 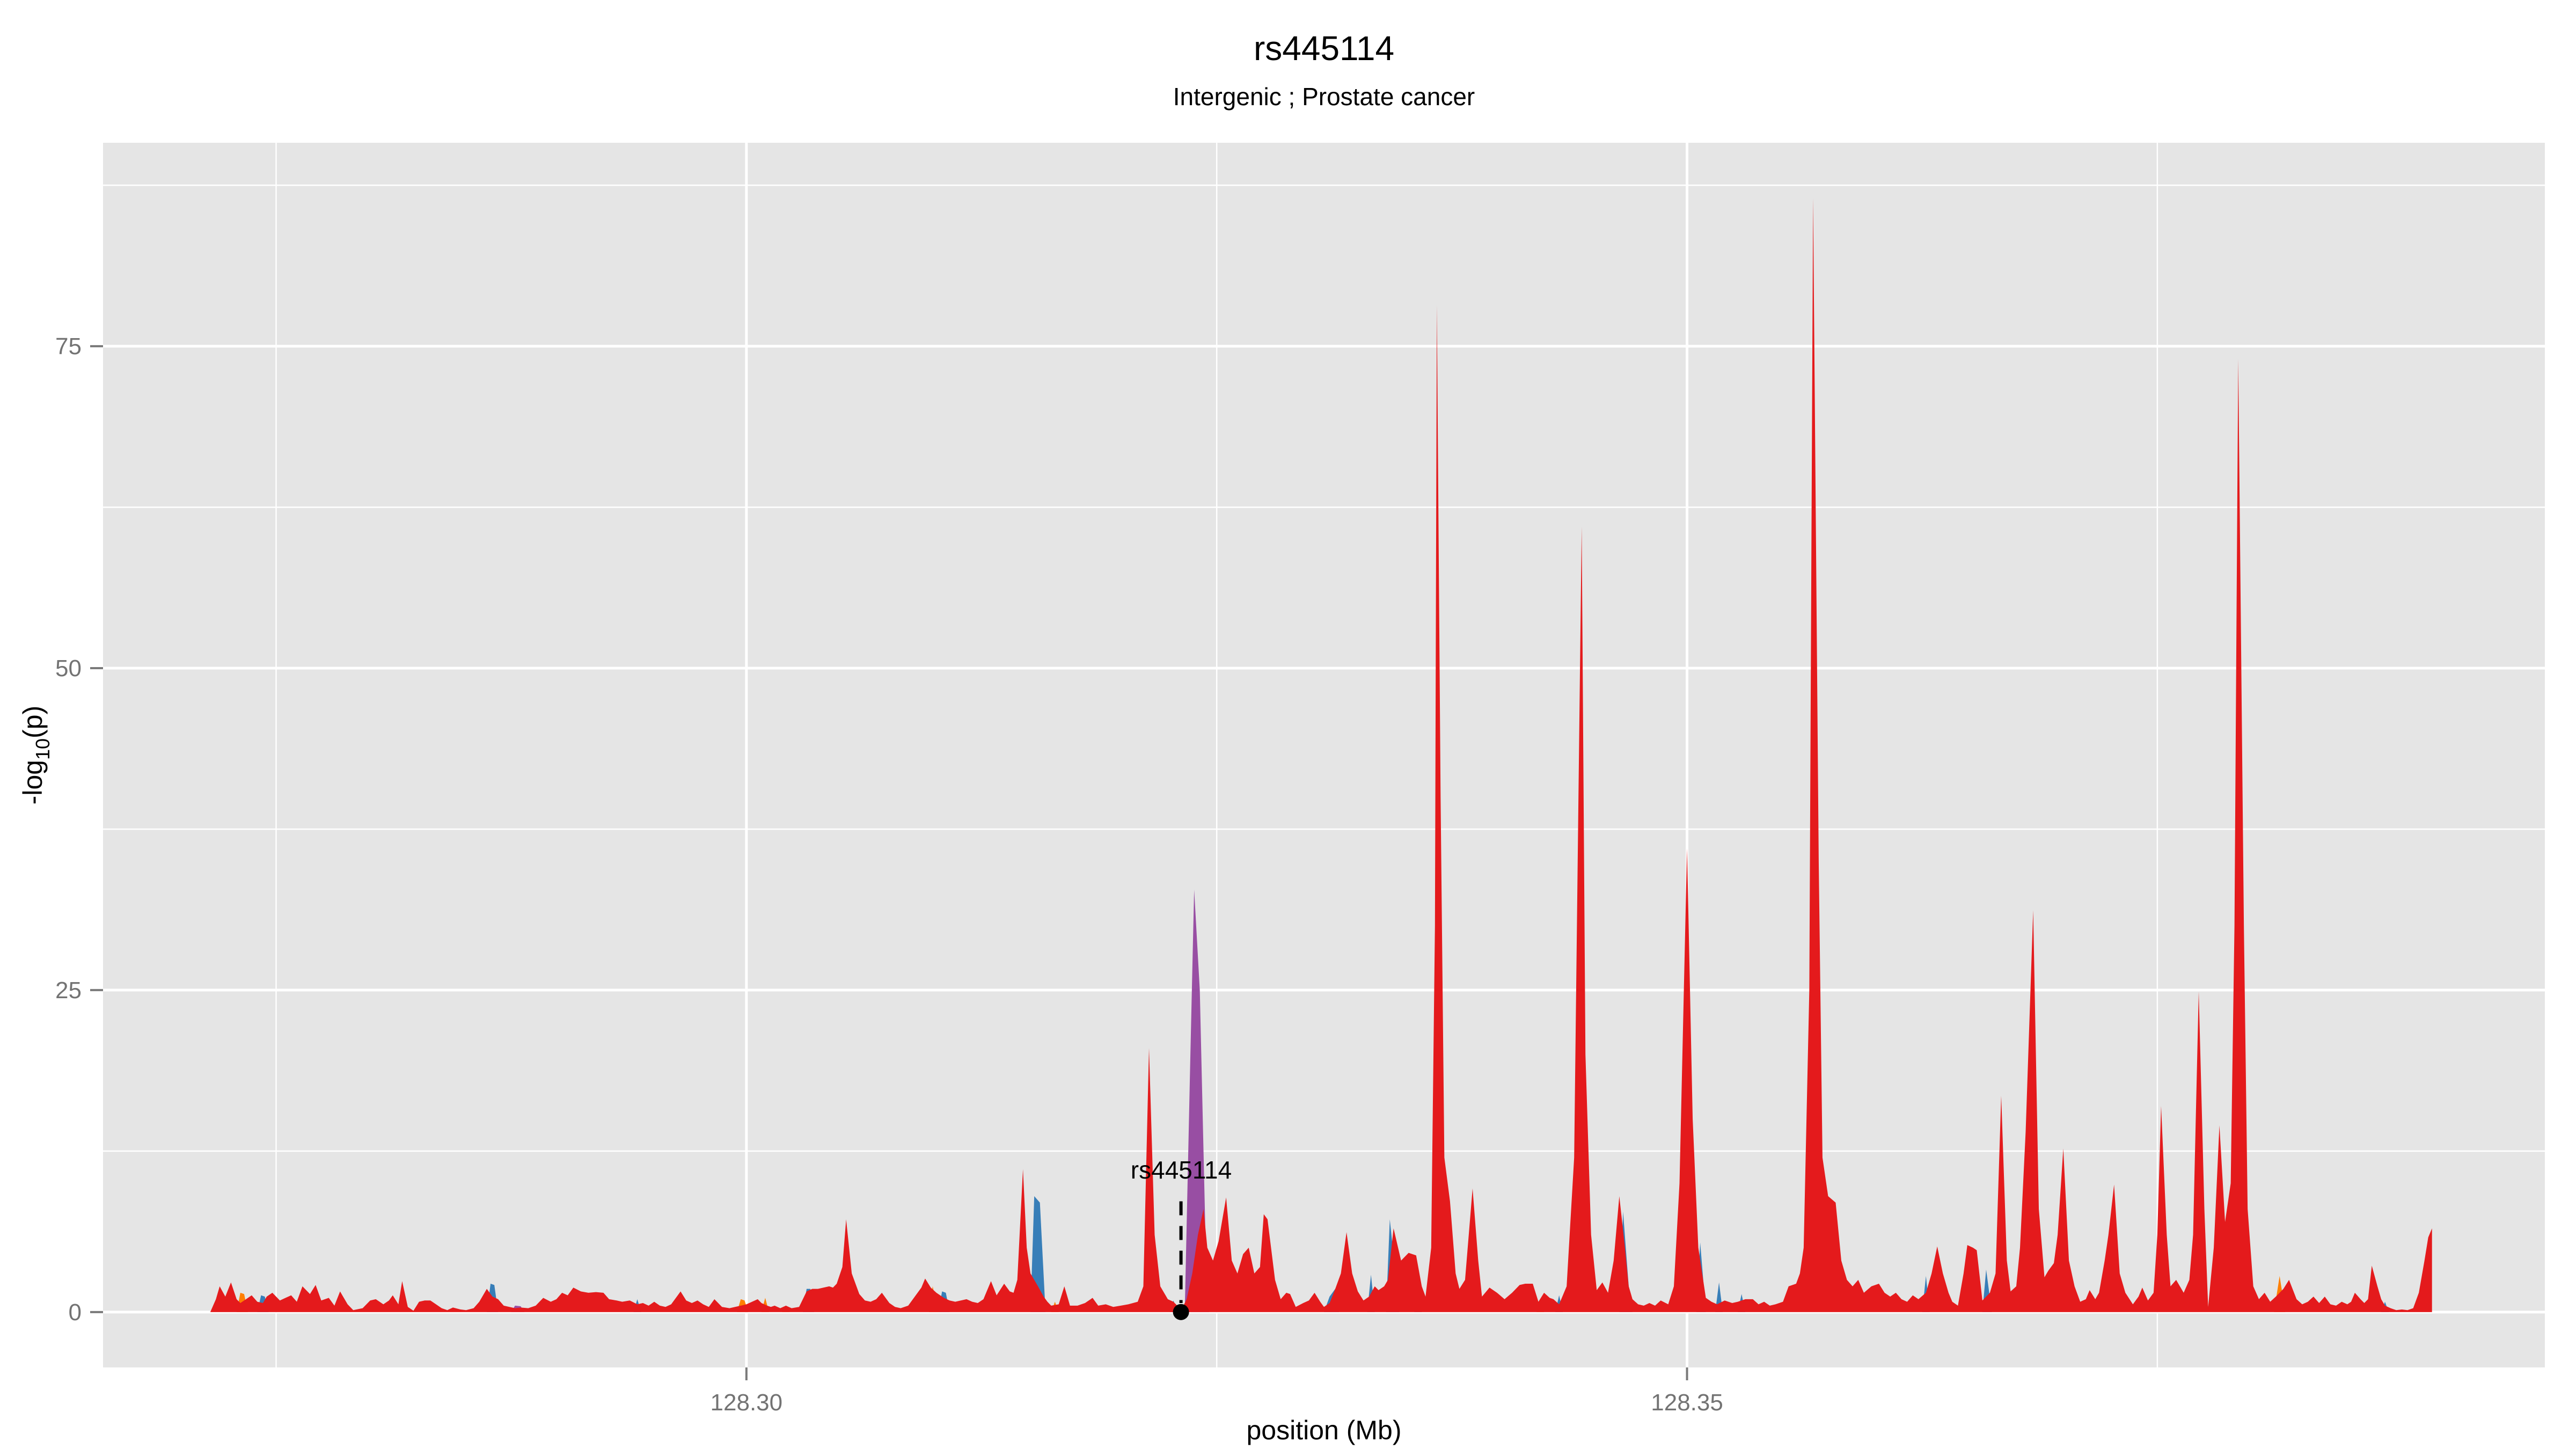 I want to click on y-tick-label: 0, so click(x=75, y=1312).